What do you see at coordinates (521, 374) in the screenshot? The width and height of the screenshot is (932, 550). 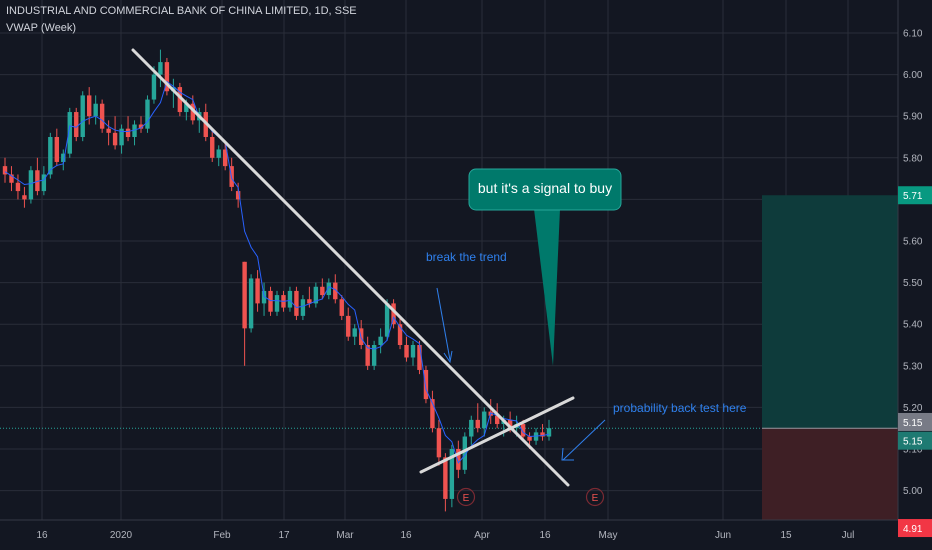 I see `annotation-arrows` at bounding box center [521, 374].